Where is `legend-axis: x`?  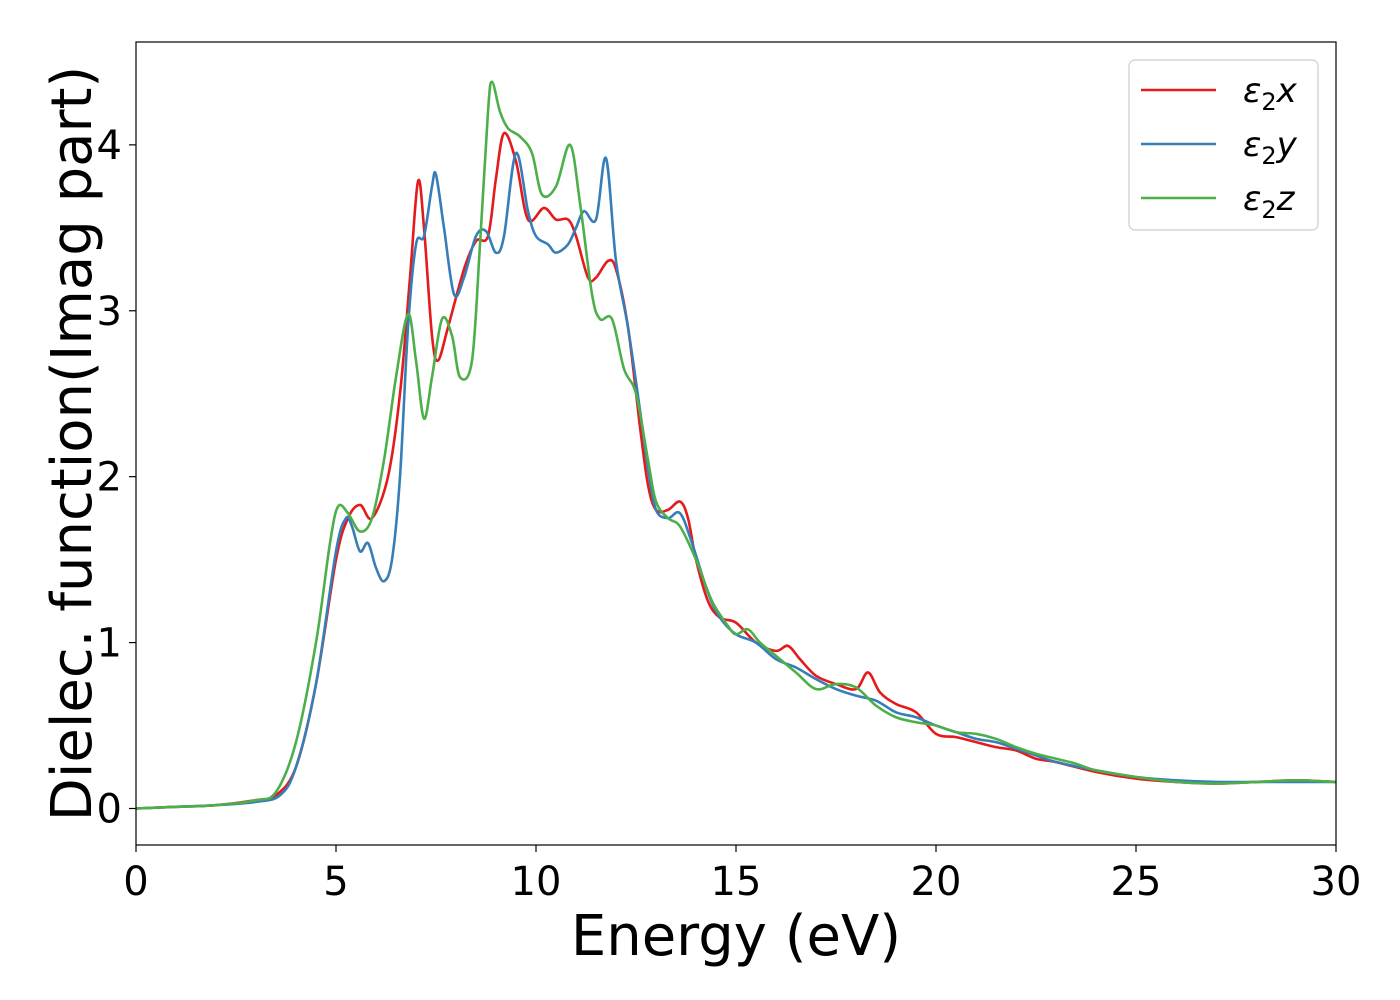
legend-axis: x is located at coordinates (1287, 91).